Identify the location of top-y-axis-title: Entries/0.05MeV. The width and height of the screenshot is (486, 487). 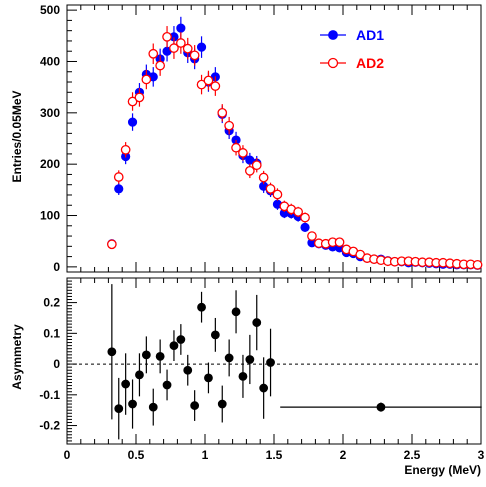
(17, 136).